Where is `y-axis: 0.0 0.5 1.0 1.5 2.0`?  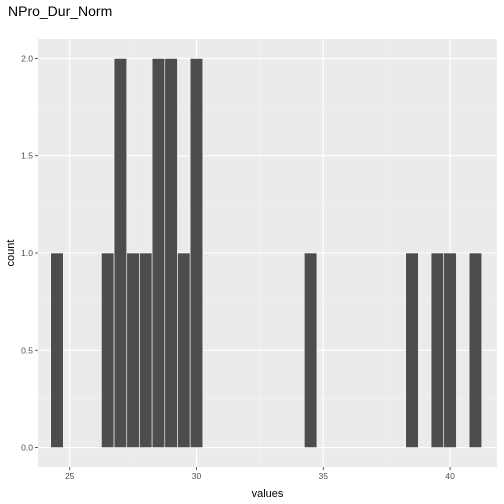
y-axis: 0.0 0.5 1.0 1.5 2.0 is located at coordinates (29, 253).